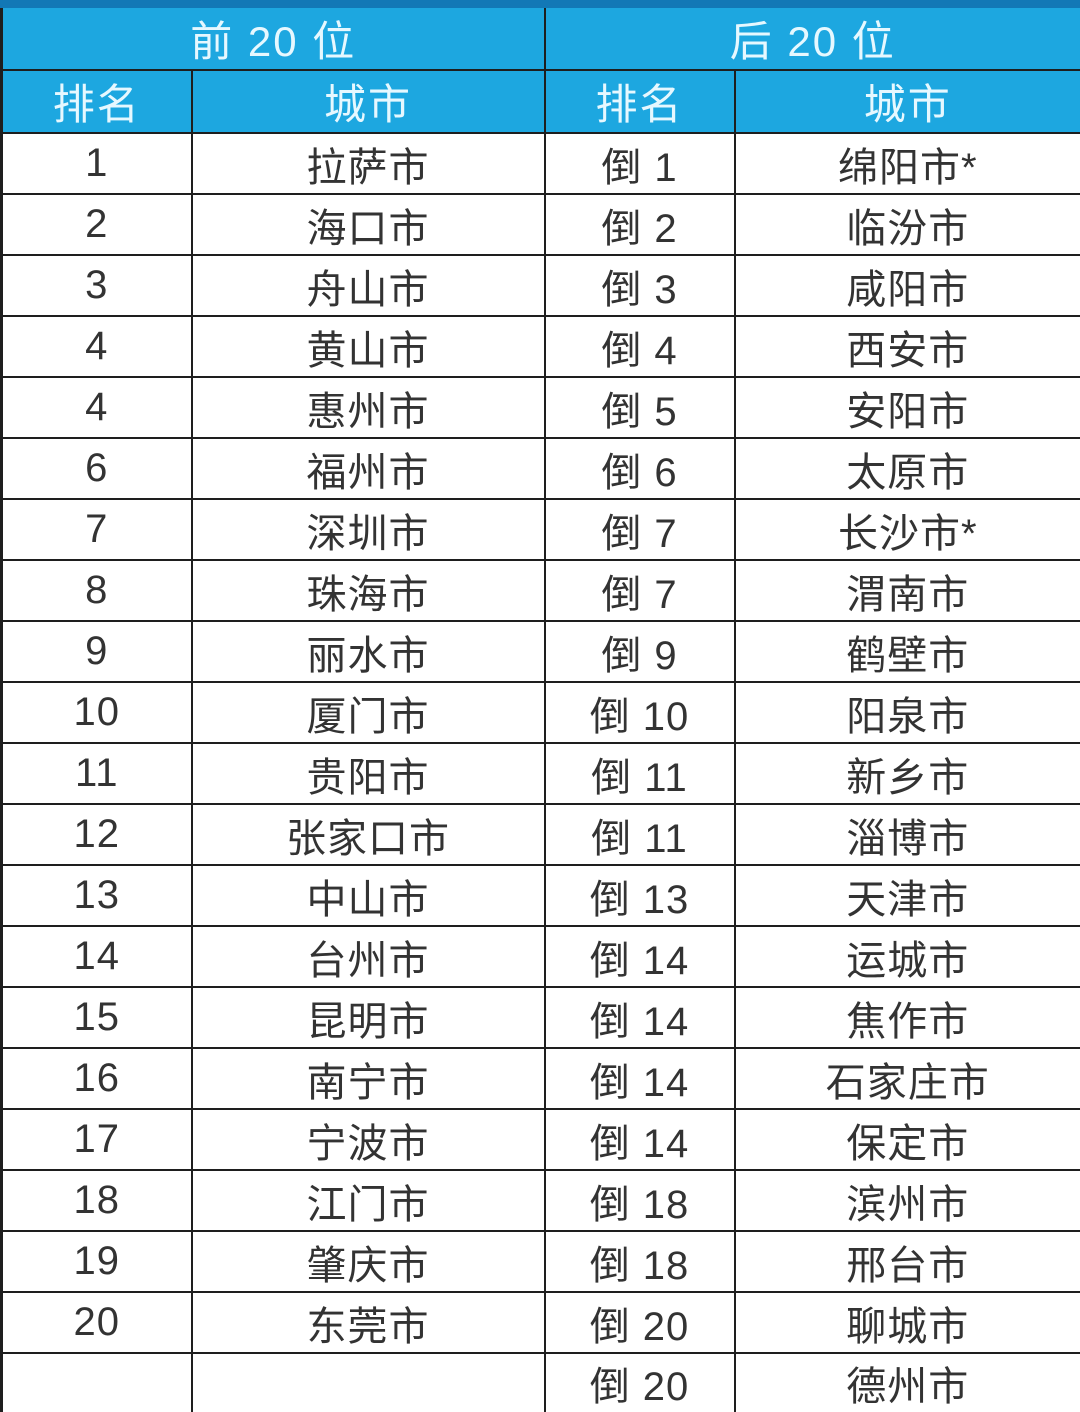  What do you see at coordinates (906, 285) in the screenshot?
I see `right-city-cell: 咸阳市` at bounding box center [906, 285].